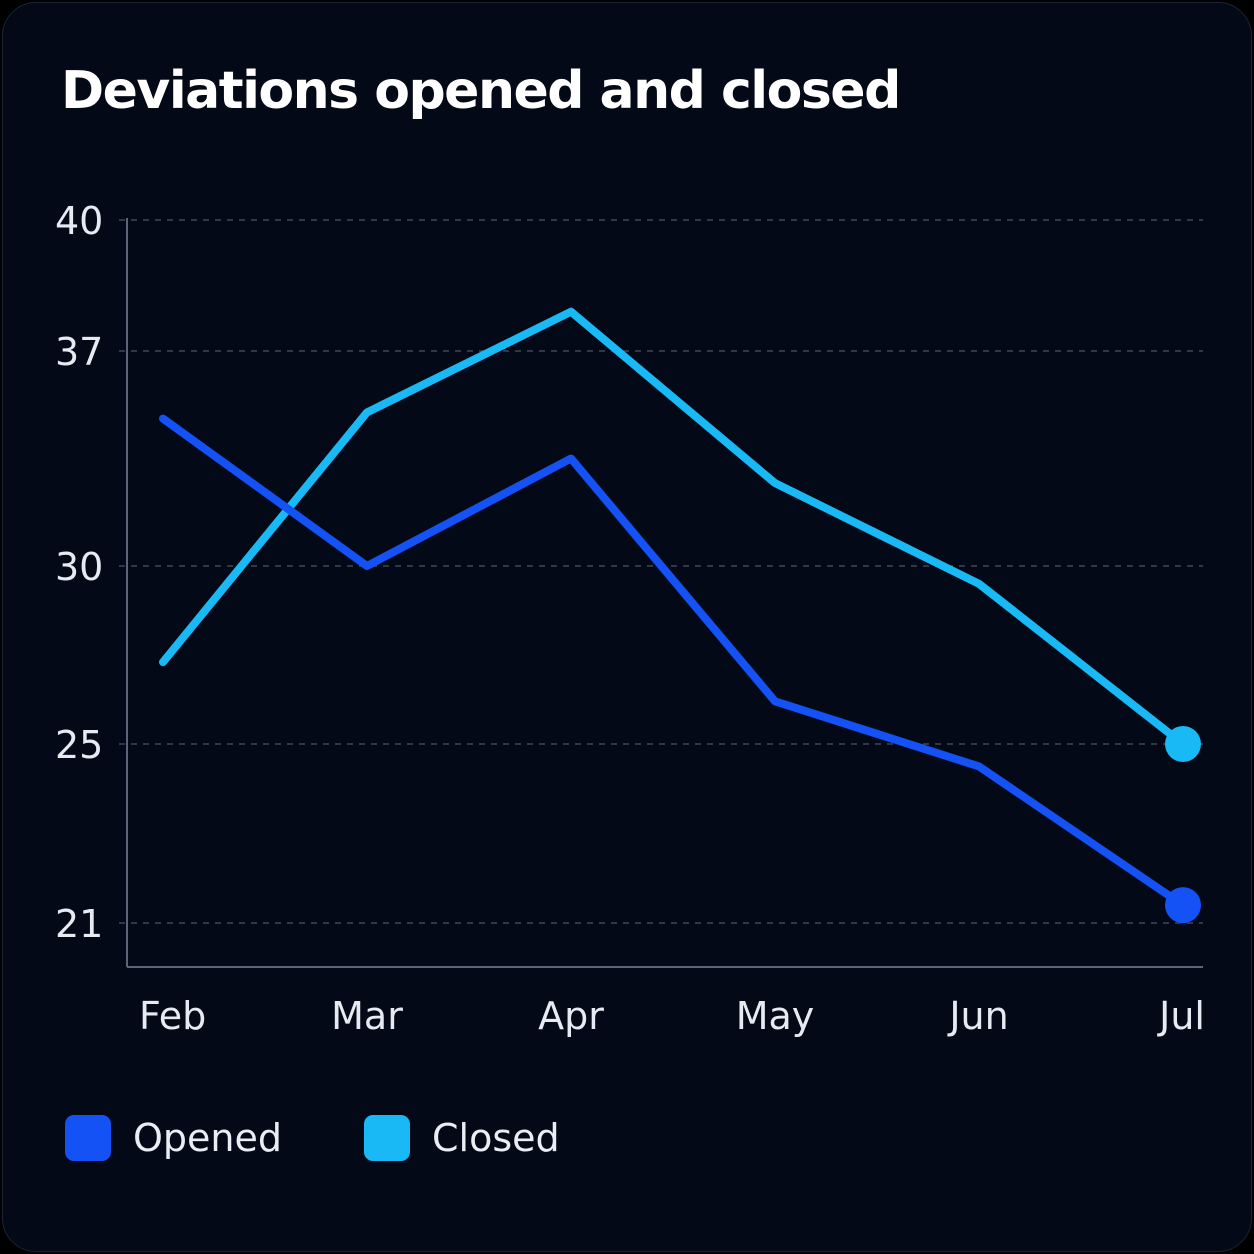  Describe the element at coordinates (1183, 905) in the screenshot. I see `end-point-opened` at that location.